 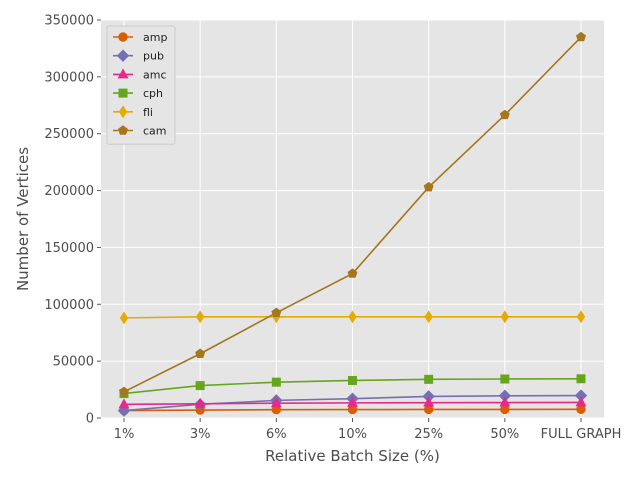 What do you see at coordinates (69, 21) in the screenshot?
I see `y-tick-label: 350000` at bounding box center [69, 21].